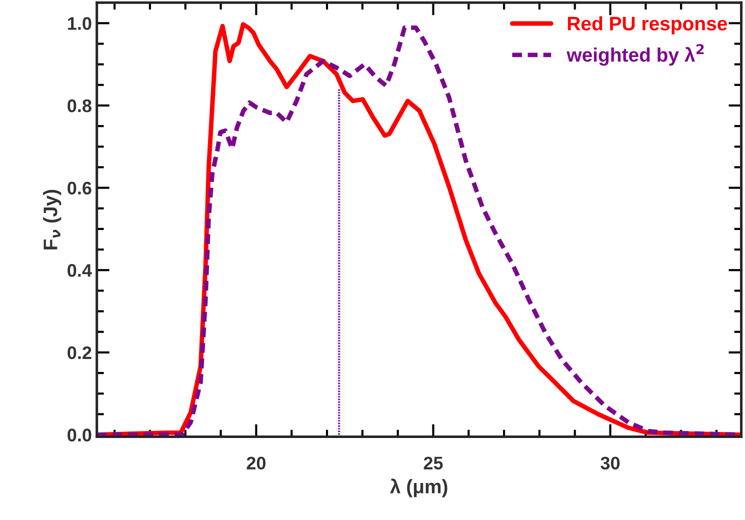 This screenshot has height=520, width=745. Describe the element at coordinates (419, 488) in the screenshot. I see `x-axis-title: λ (μm)` at that location.